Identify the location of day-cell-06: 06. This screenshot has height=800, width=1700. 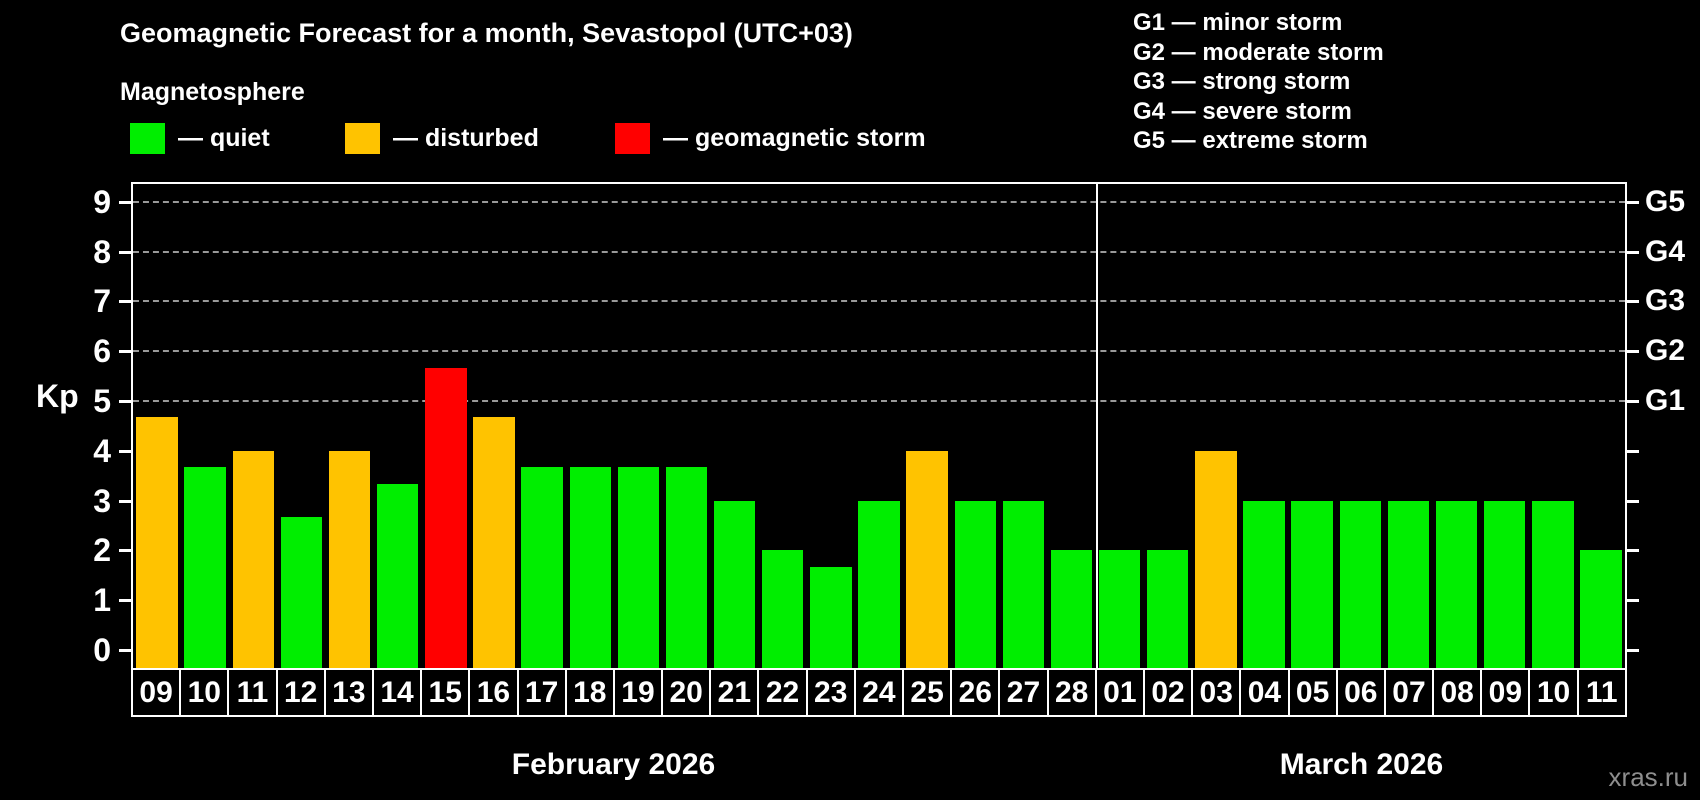
(1360, 692).